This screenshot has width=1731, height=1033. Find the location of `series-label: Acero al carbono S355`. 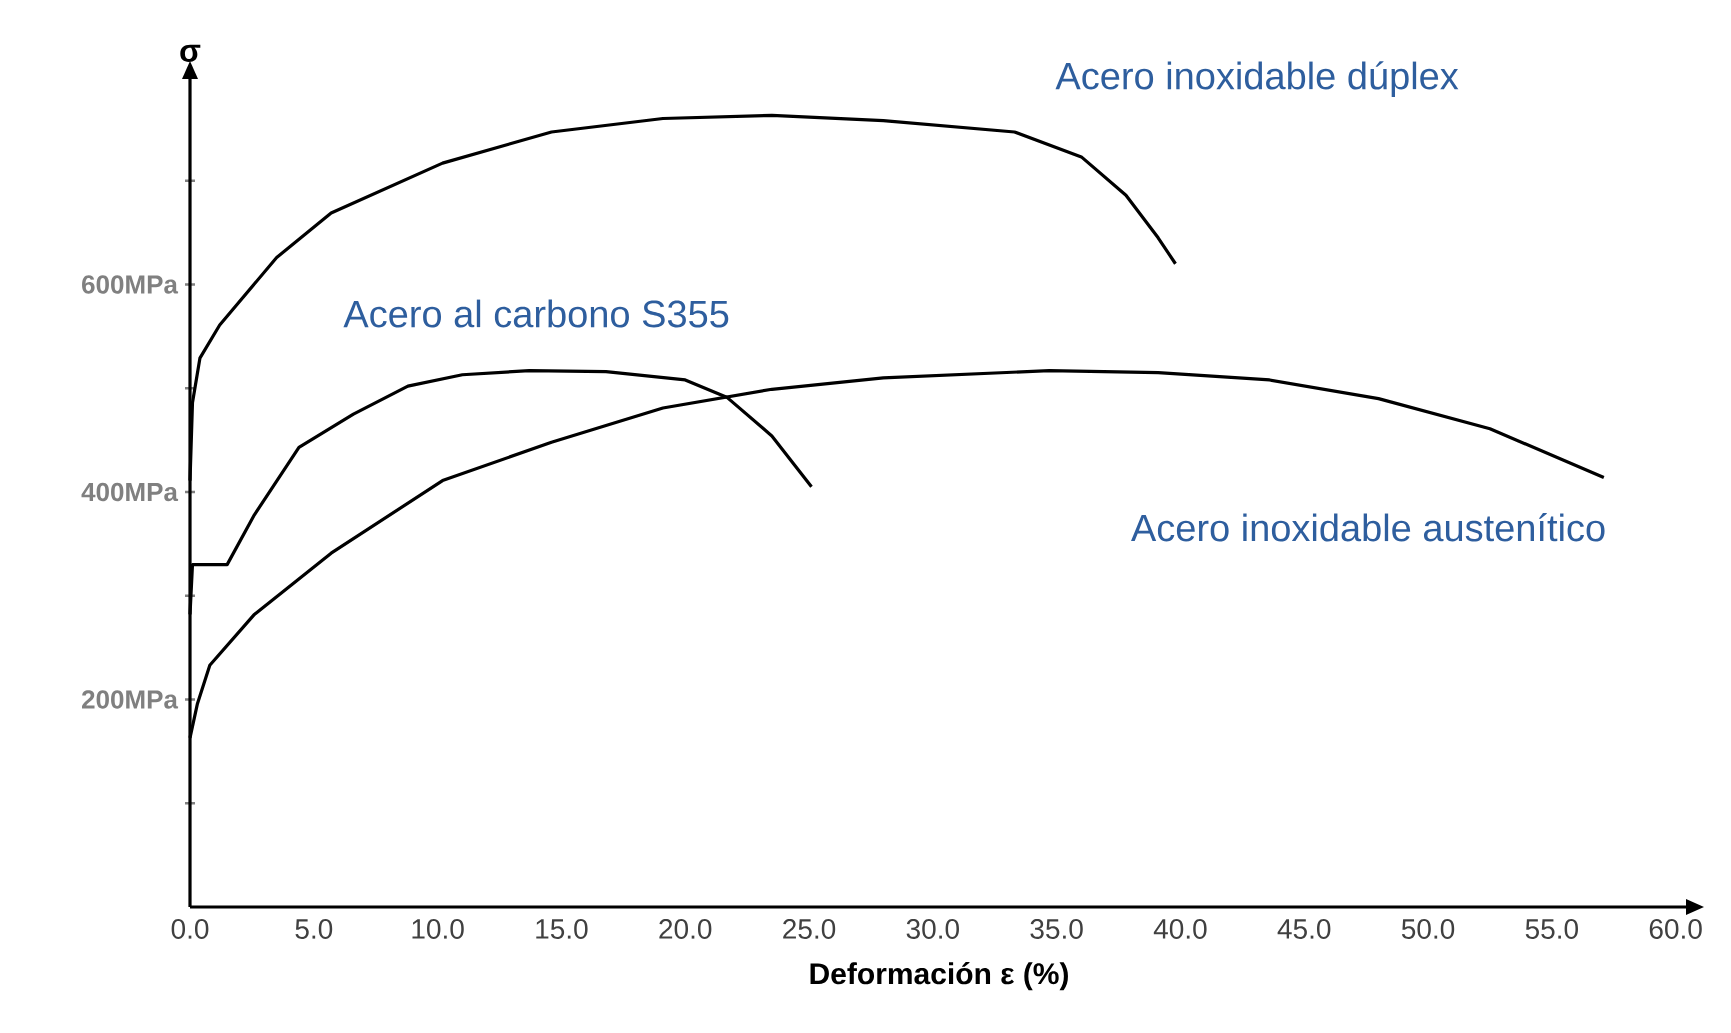

series-label: Acero al carbono S355 is located at coordinates (536, 313).